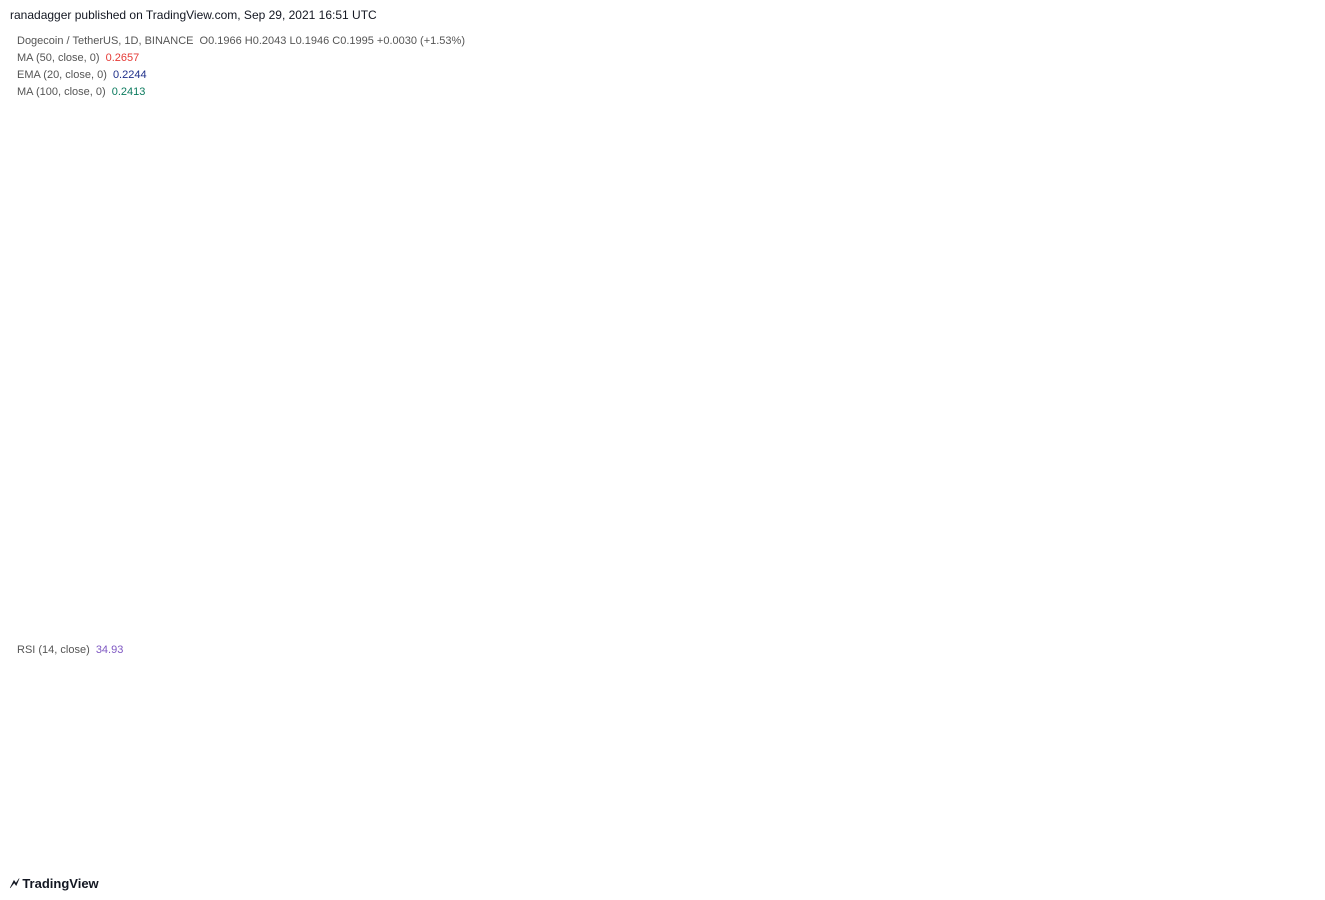 The image size is (1325, 900). I want to click on ma100-value: 0.2413, so click(128, 92).